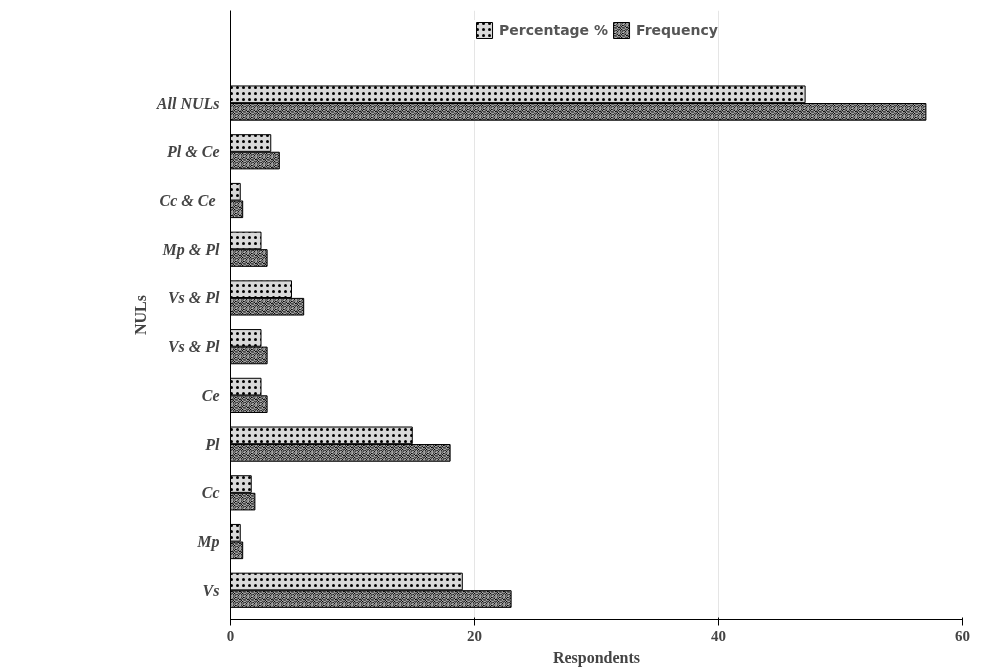  What do you see at coordinates (718, 635) in the screenshot?
I see `x-tick-label: 40` at bounding box center [718, 635].